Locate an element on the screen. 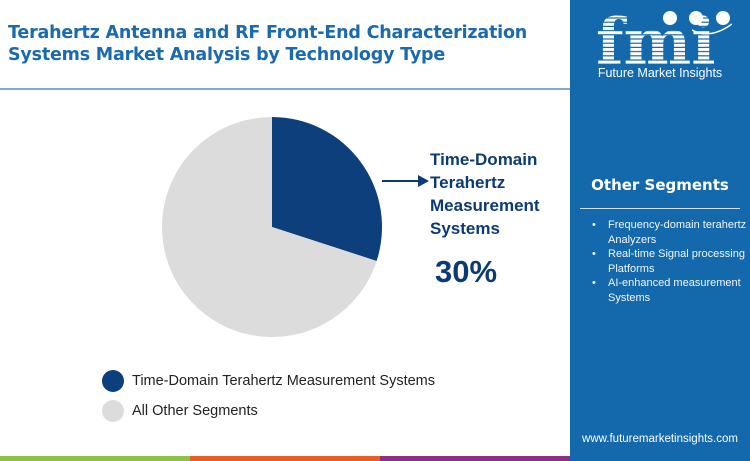 Image resolution: width=750 pixels, height=461 pixels. other-segments-divider is located at coordinates (660, 208).